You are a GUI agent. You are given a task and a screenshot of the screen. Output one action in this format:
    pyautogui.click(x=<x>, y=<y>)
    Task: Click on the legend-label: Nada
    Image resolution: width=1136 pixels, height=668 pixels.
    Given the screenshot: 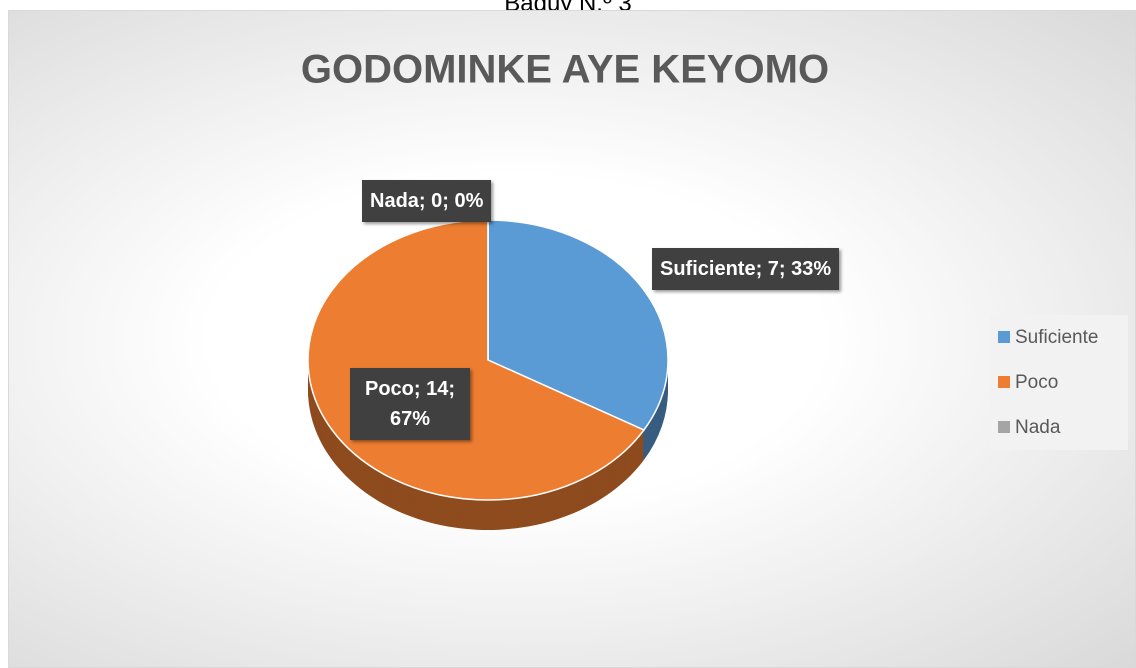 What is the action you would take?
    pyautogui.click(x=1038, y=427)
    